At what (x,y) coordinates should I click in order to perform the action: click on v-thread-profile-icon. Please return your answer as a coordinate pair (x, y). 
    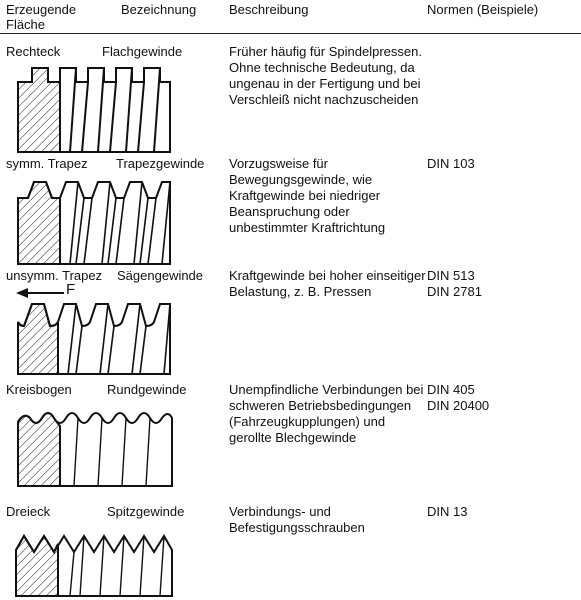
    Looking at the image, I should click on (94, 565).